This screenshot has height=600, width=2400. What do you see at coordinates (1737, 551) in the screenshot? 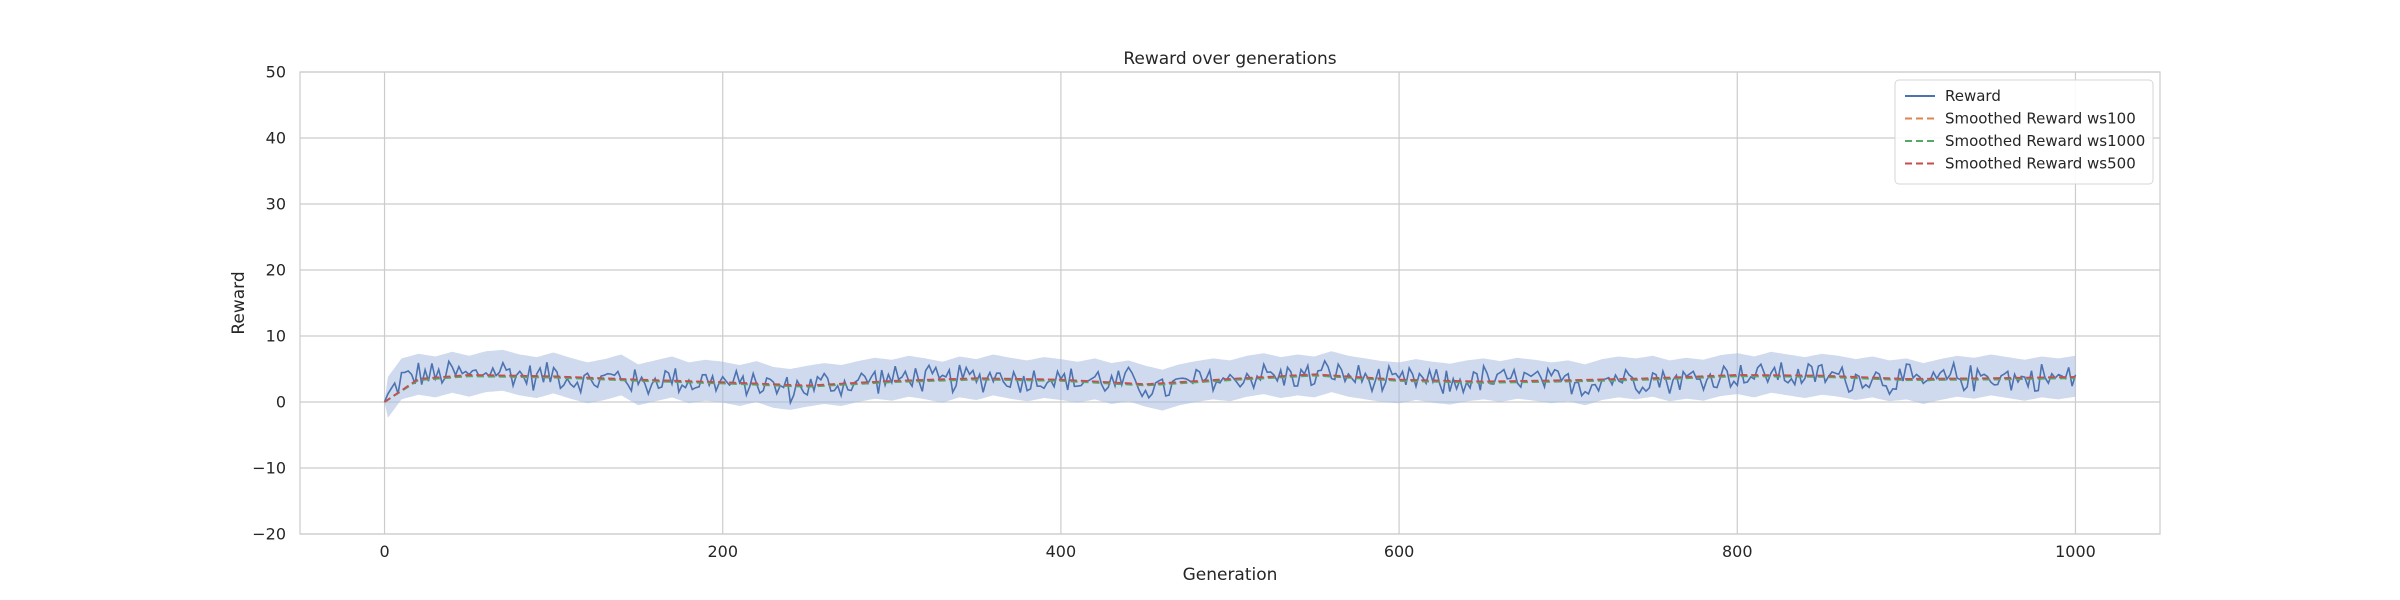
I see `x-tick-label: 800` at bounding box center [1737, 551].